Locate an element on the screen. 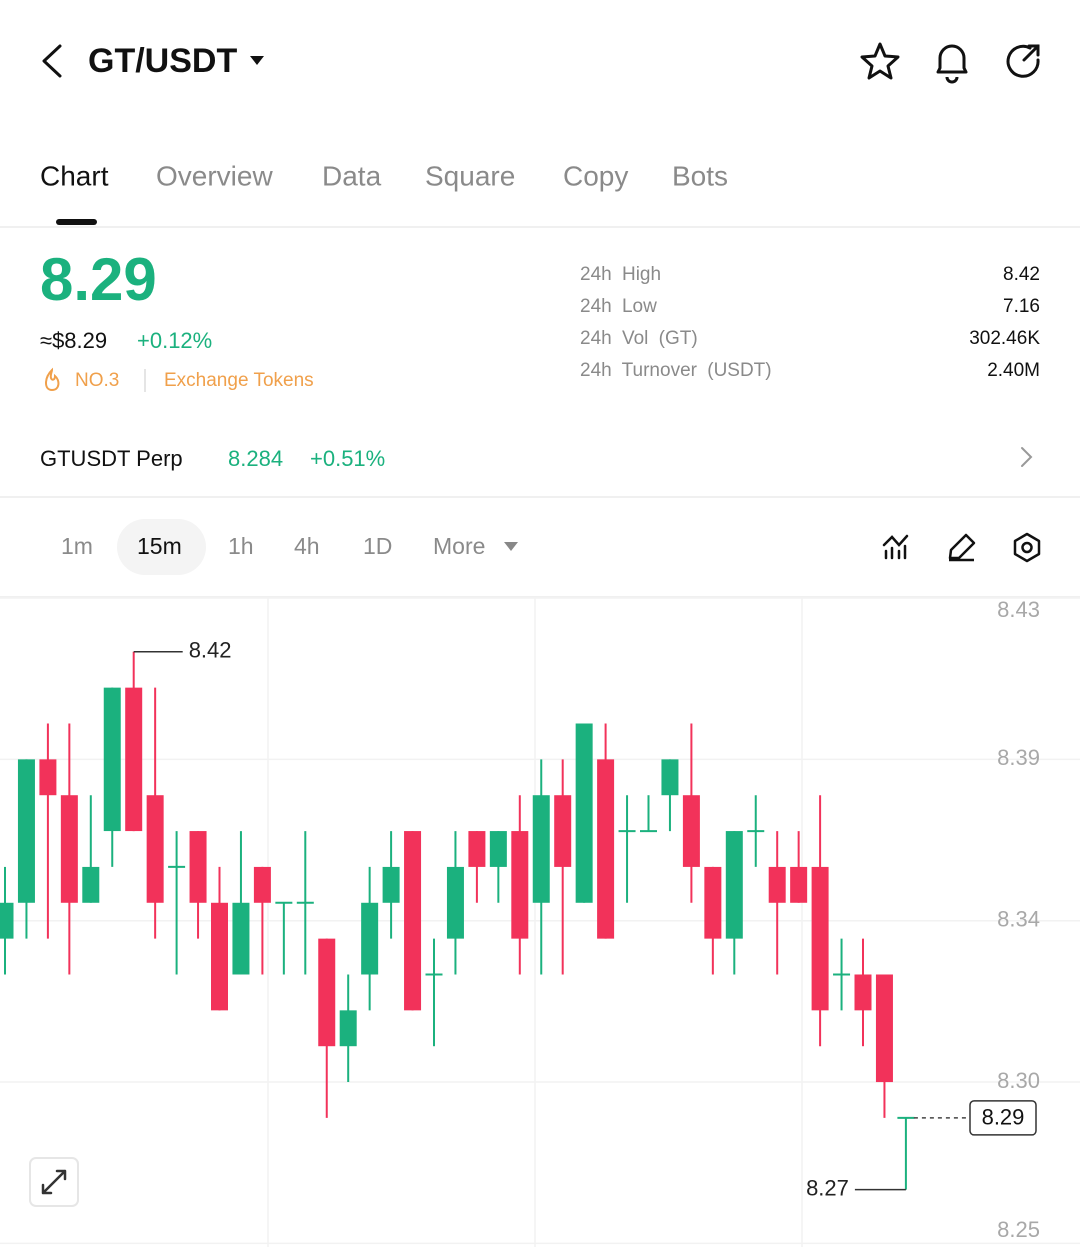 The image size is (1080, 1247). interval: 4h is located at coordinates (307, 546).